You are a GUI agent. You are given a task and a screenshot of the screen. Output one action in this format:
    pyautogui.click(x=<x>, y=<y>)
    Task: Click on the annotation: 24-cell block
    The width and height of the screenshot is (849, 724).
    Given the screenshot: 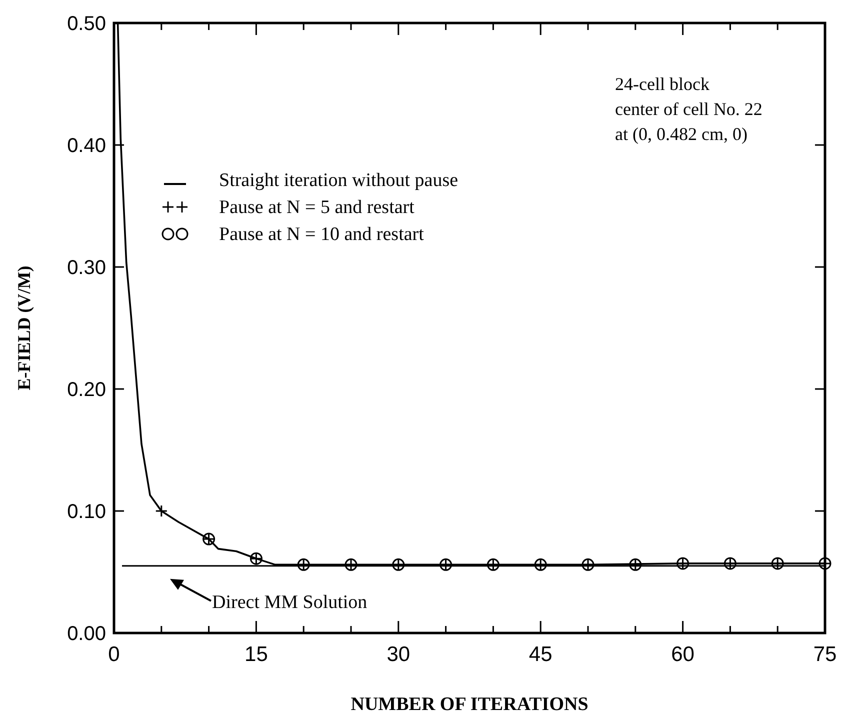 What is the action you would take?
    pyautogui.click(x=662, y=84)
    